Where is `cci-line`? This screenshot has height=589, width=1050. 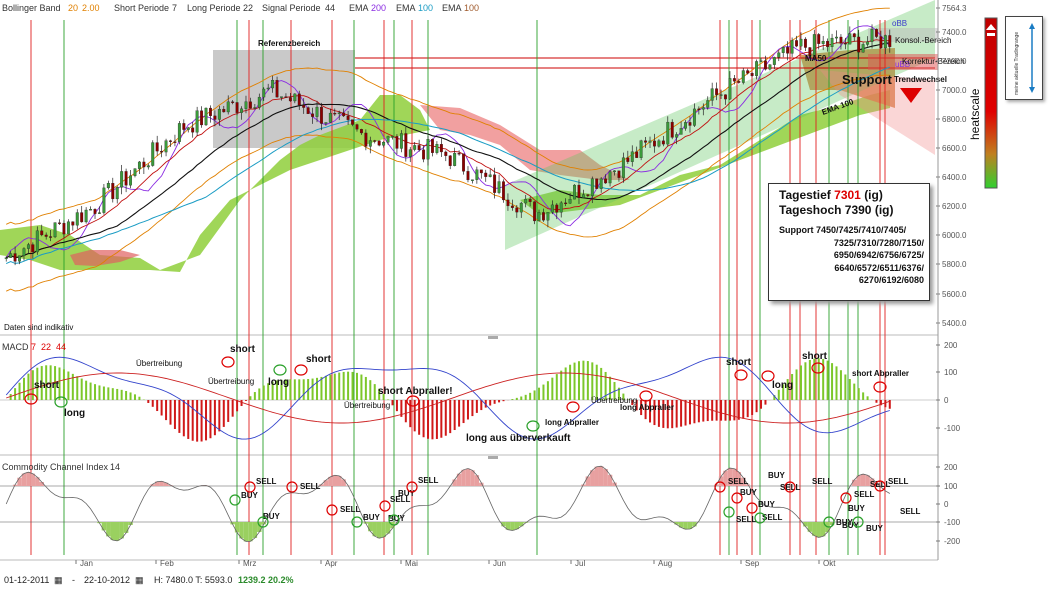
cci-line is located at coordinates (448, 503).